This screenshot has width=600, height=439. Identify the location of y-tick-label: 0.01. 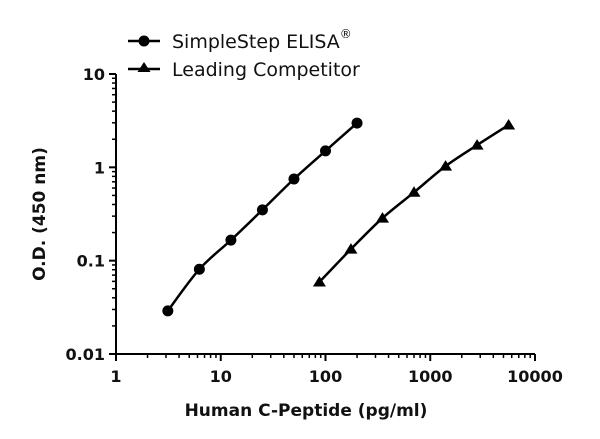
(85, 354).